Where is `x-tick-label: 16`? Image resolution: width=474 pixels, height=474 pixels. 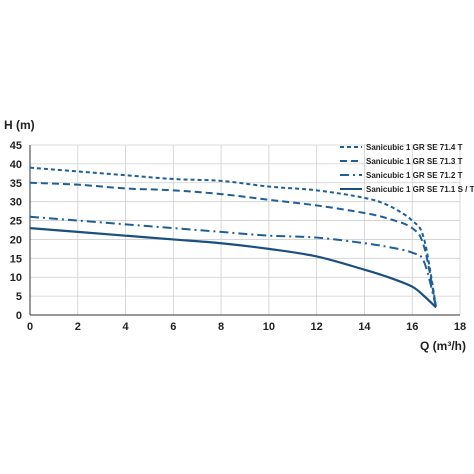
x-tick-label: 16 is located at coordinates (412, 327).